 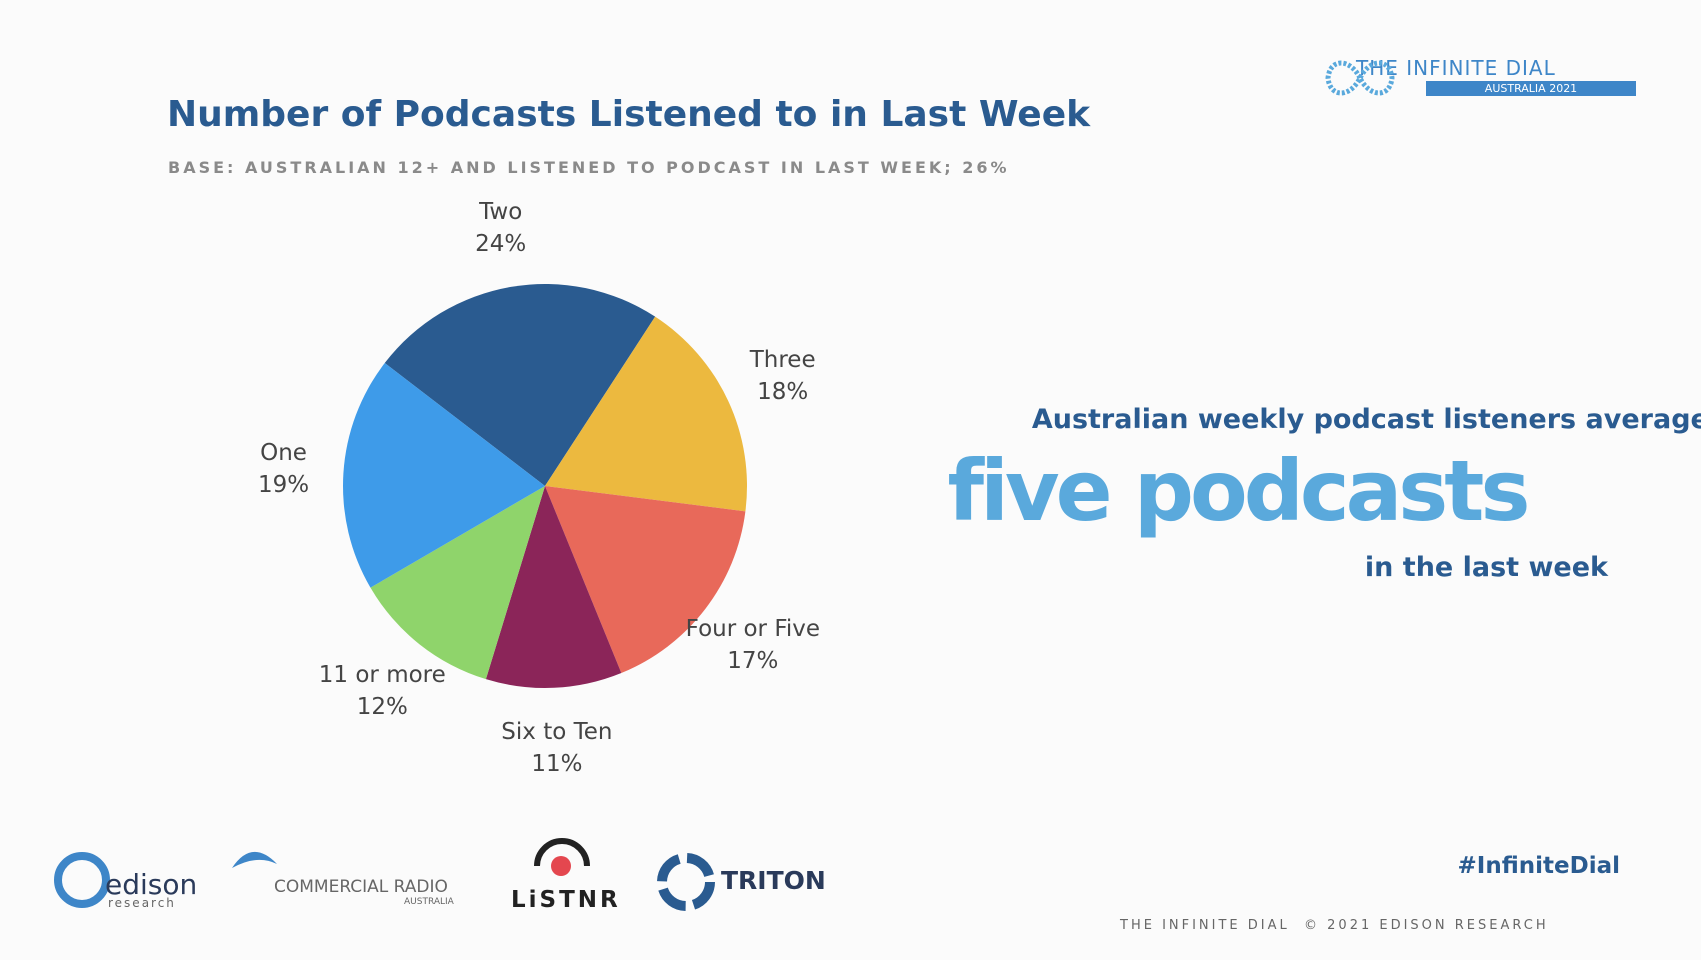 I want to click on hashtag: #InfiniteDial, so click(x=1538, y=866).